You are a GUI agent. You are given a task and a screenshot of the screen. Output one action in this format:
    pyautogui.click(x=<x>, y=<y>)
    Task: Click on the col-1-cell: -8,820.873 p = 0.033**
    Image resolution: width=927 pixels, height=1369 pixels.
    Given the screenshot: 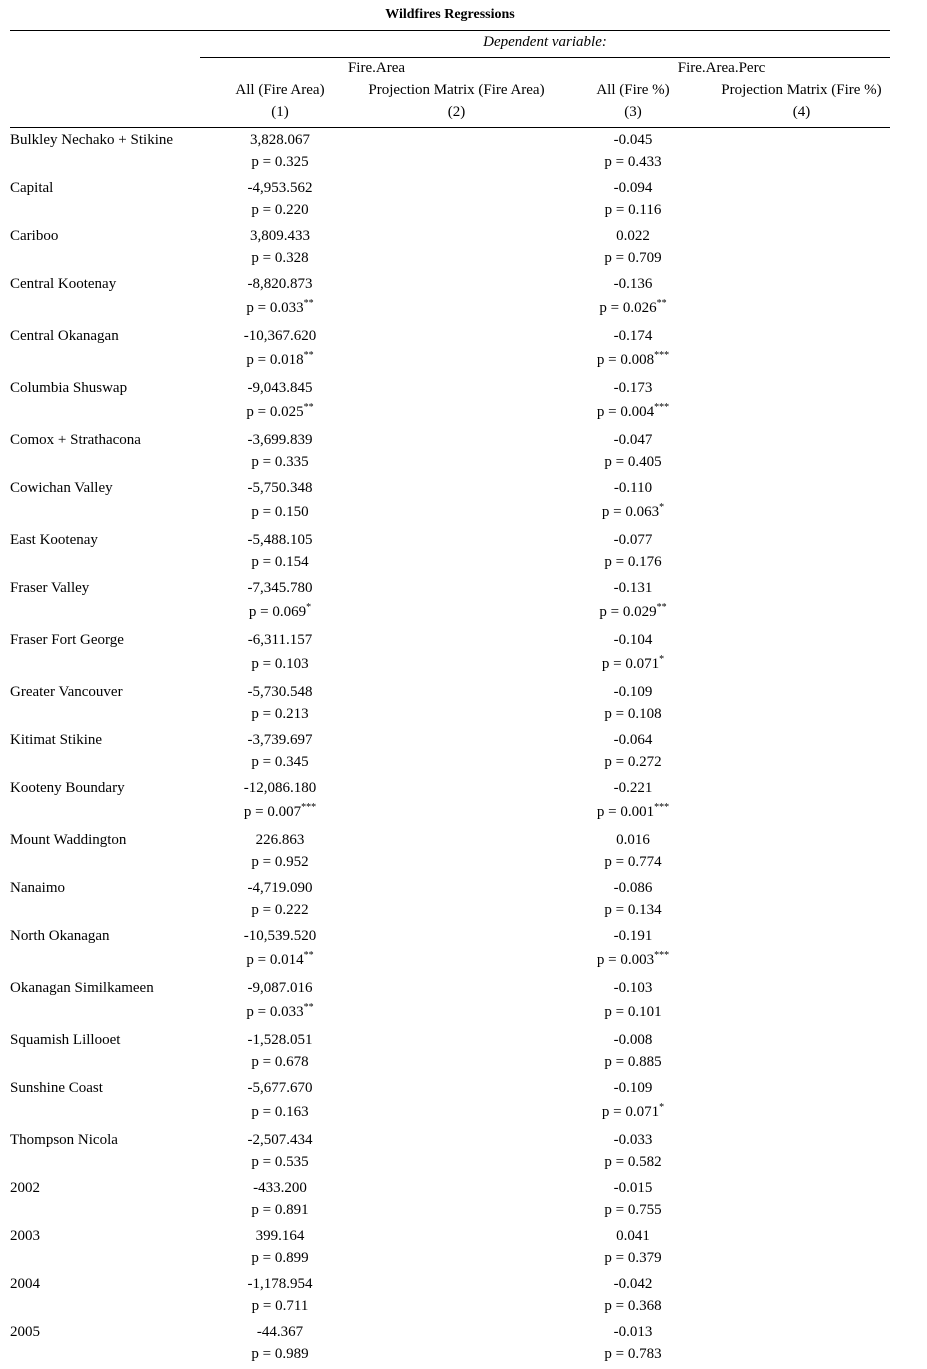 What is the action you would take?
    pyautogui.click(x=280, y=297)
    